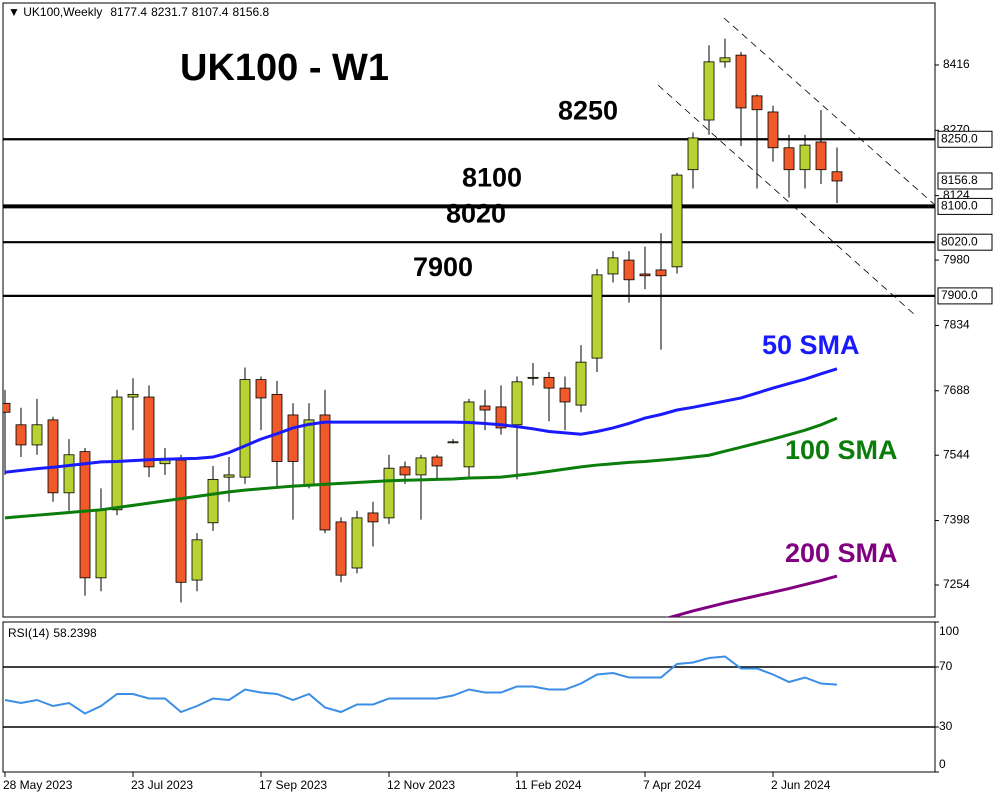  I want to click on x-tick-label: 17 Sep 2023, so click(293, 785).